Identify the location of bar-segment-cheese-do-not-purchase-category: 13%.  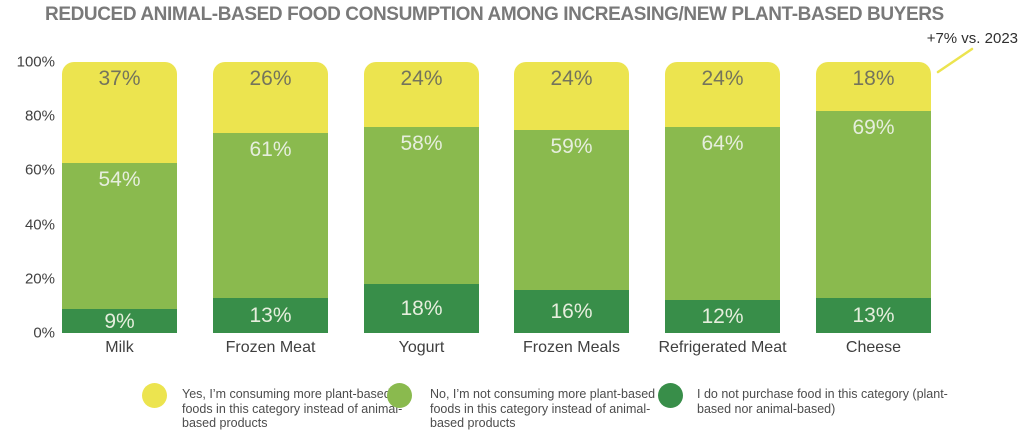
(873, 315).